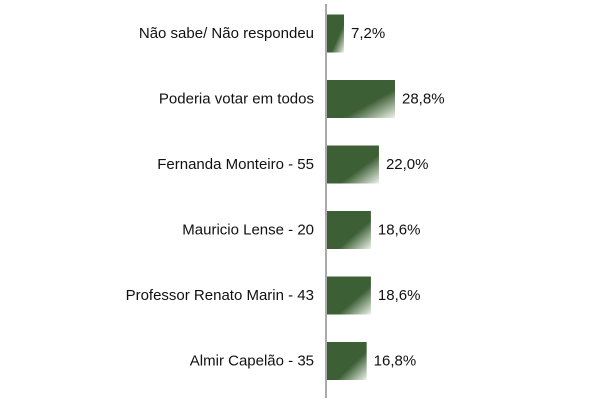 The height and width of the screenshot is (400, 600). I want to click on category-label: Poderia votar em todos, so click(236, 99).